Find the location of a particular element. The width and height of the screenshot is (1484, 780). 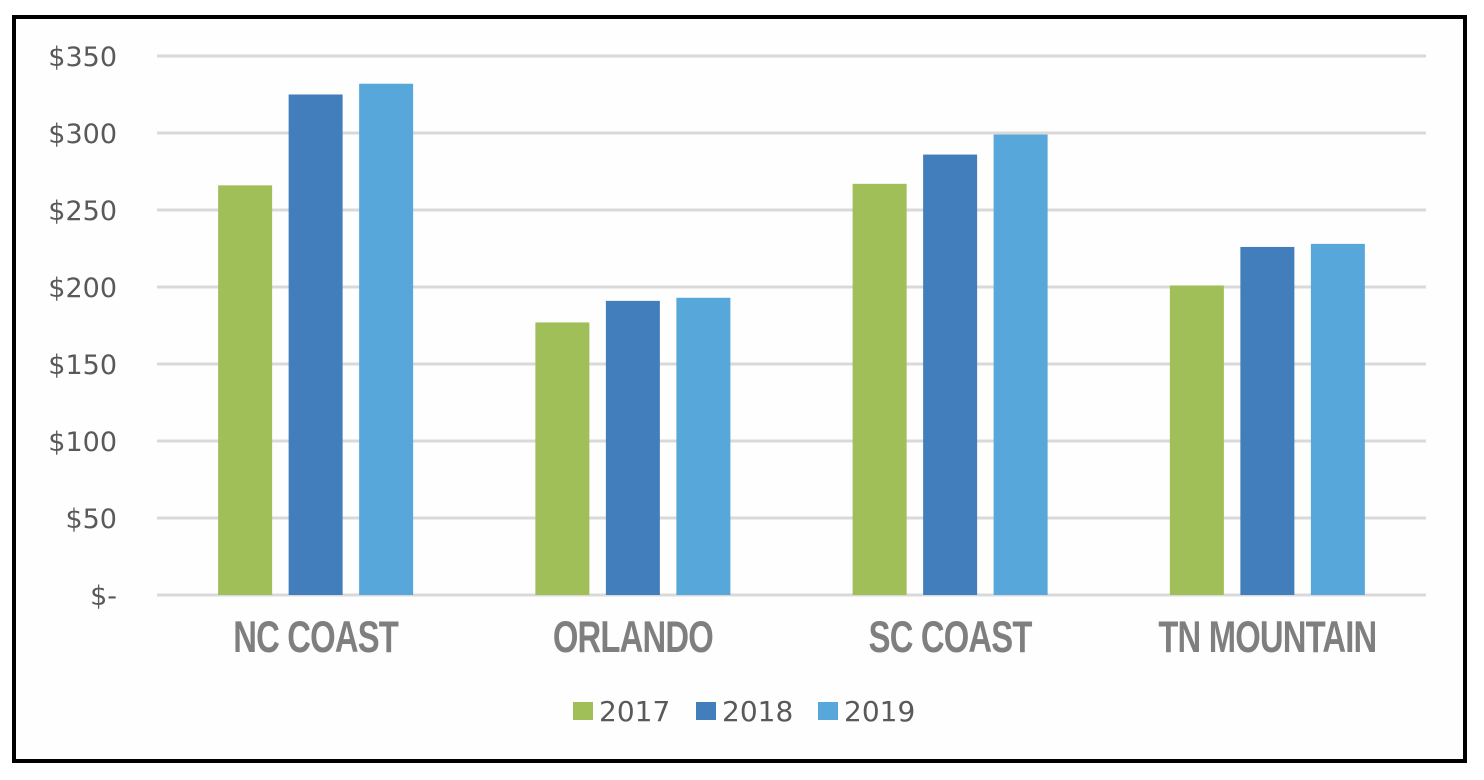

y-tick-label: $200 is located at coordinates (82, 288).